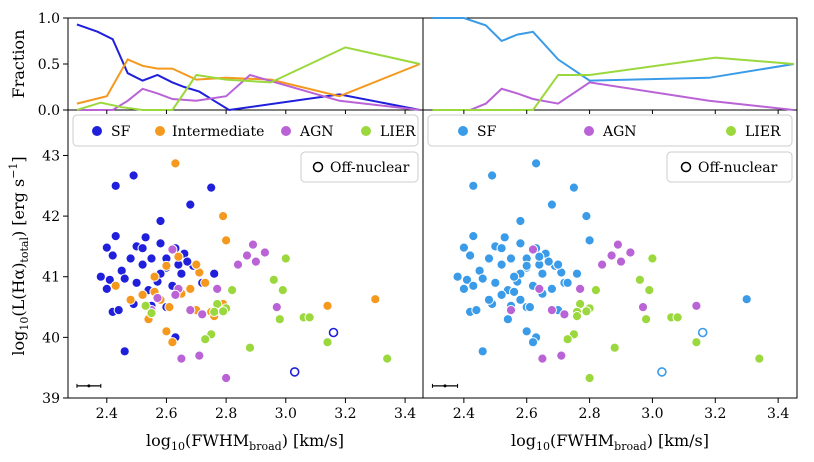 This screenshot has width=814, height=462. Describe the element at coordinates (166, 414) in the screenshot. I see `bottom-left-xtick-label: 2.6` at that location.